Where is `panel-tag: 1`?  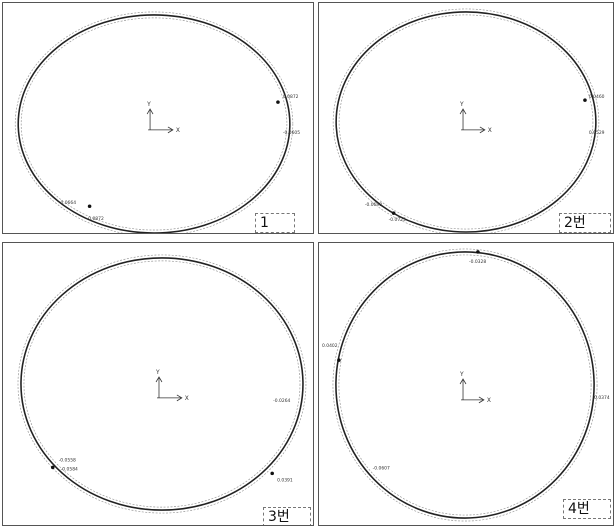 panel-tag: 1 is located at coordinates (275, 223).